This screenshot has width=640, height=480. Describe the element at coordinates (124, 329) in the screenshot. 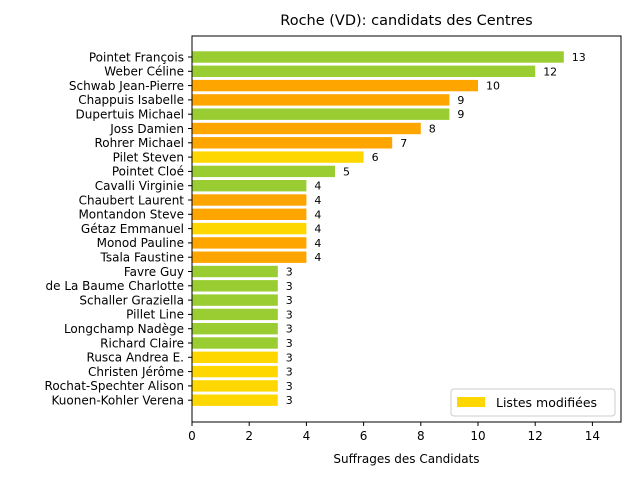

I see `y-tick-label: Longchamp Nadège` at that location.